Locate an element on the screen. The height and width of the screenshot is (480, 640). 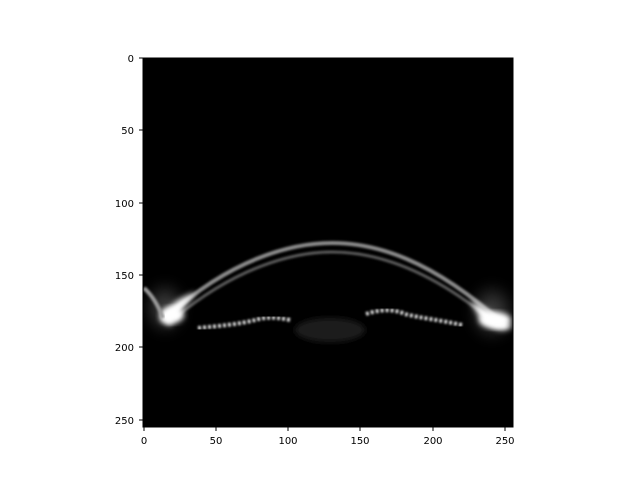
y-tick-label: 100 is located at coordinates (124, 204).